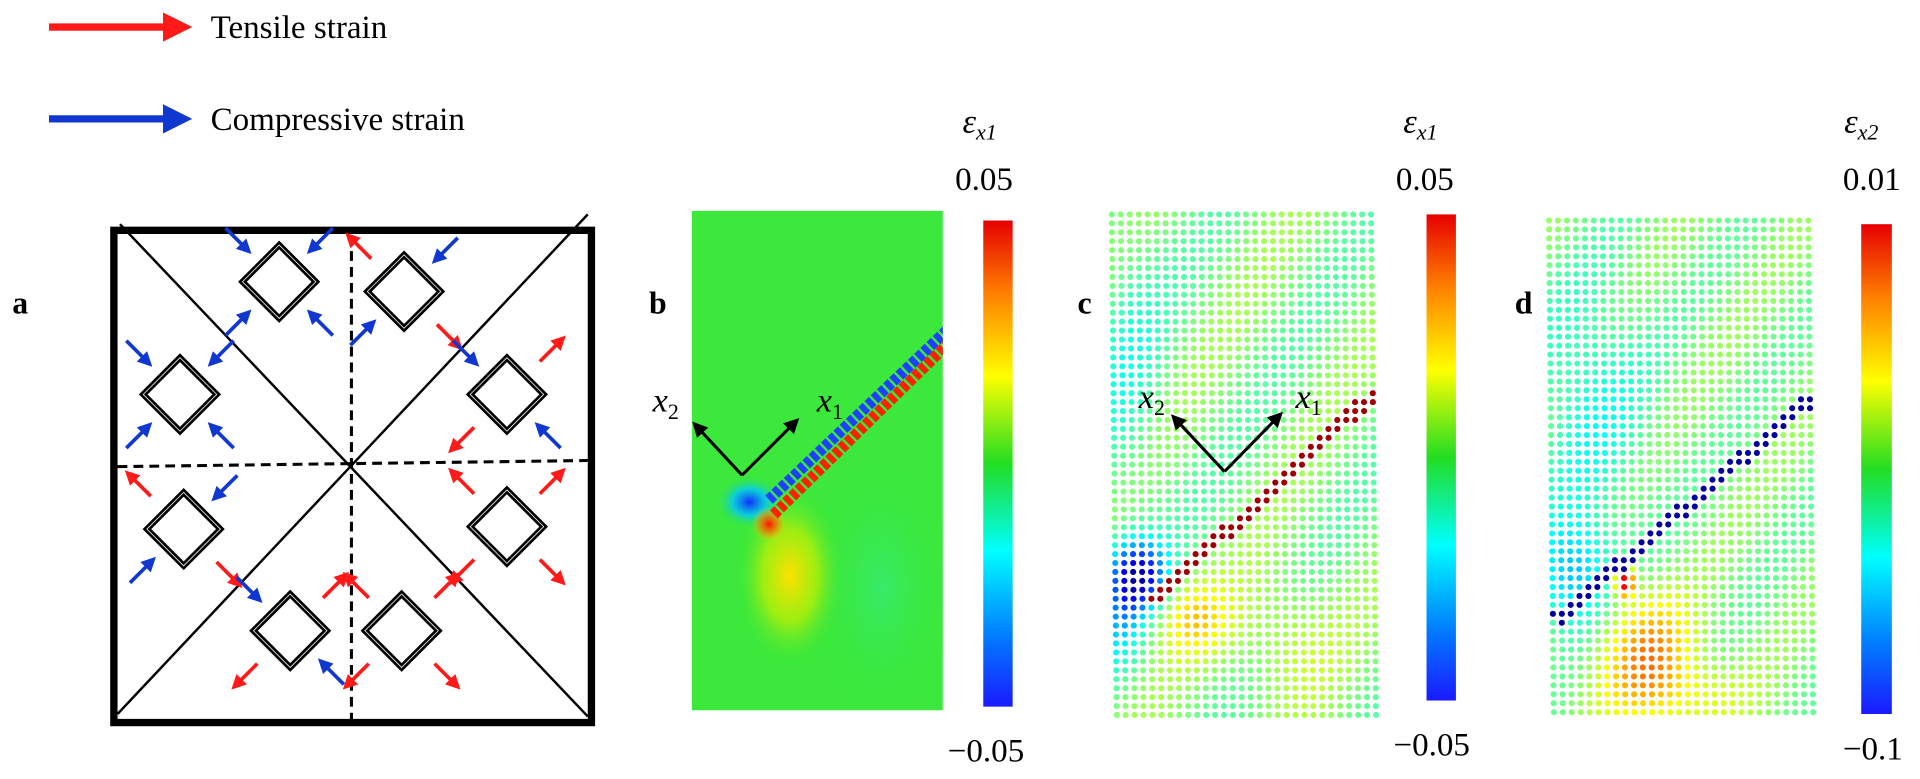  Describe the element at coordinates (548, 436) in the screenshot. I see `compressive-arrow-icon` at that location.